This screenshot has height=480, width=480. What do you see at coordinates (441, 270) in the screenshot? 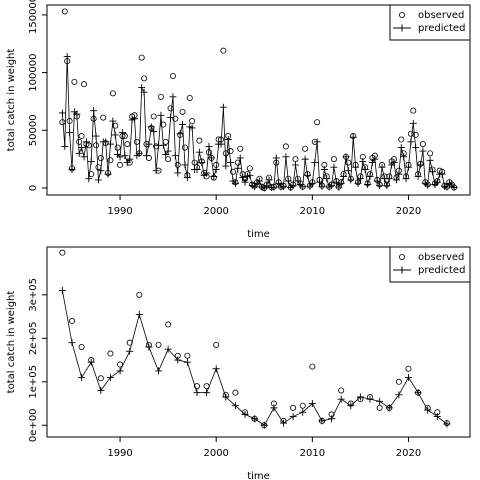
I see `legend-label: predicted` at bounding box center [441, 270].